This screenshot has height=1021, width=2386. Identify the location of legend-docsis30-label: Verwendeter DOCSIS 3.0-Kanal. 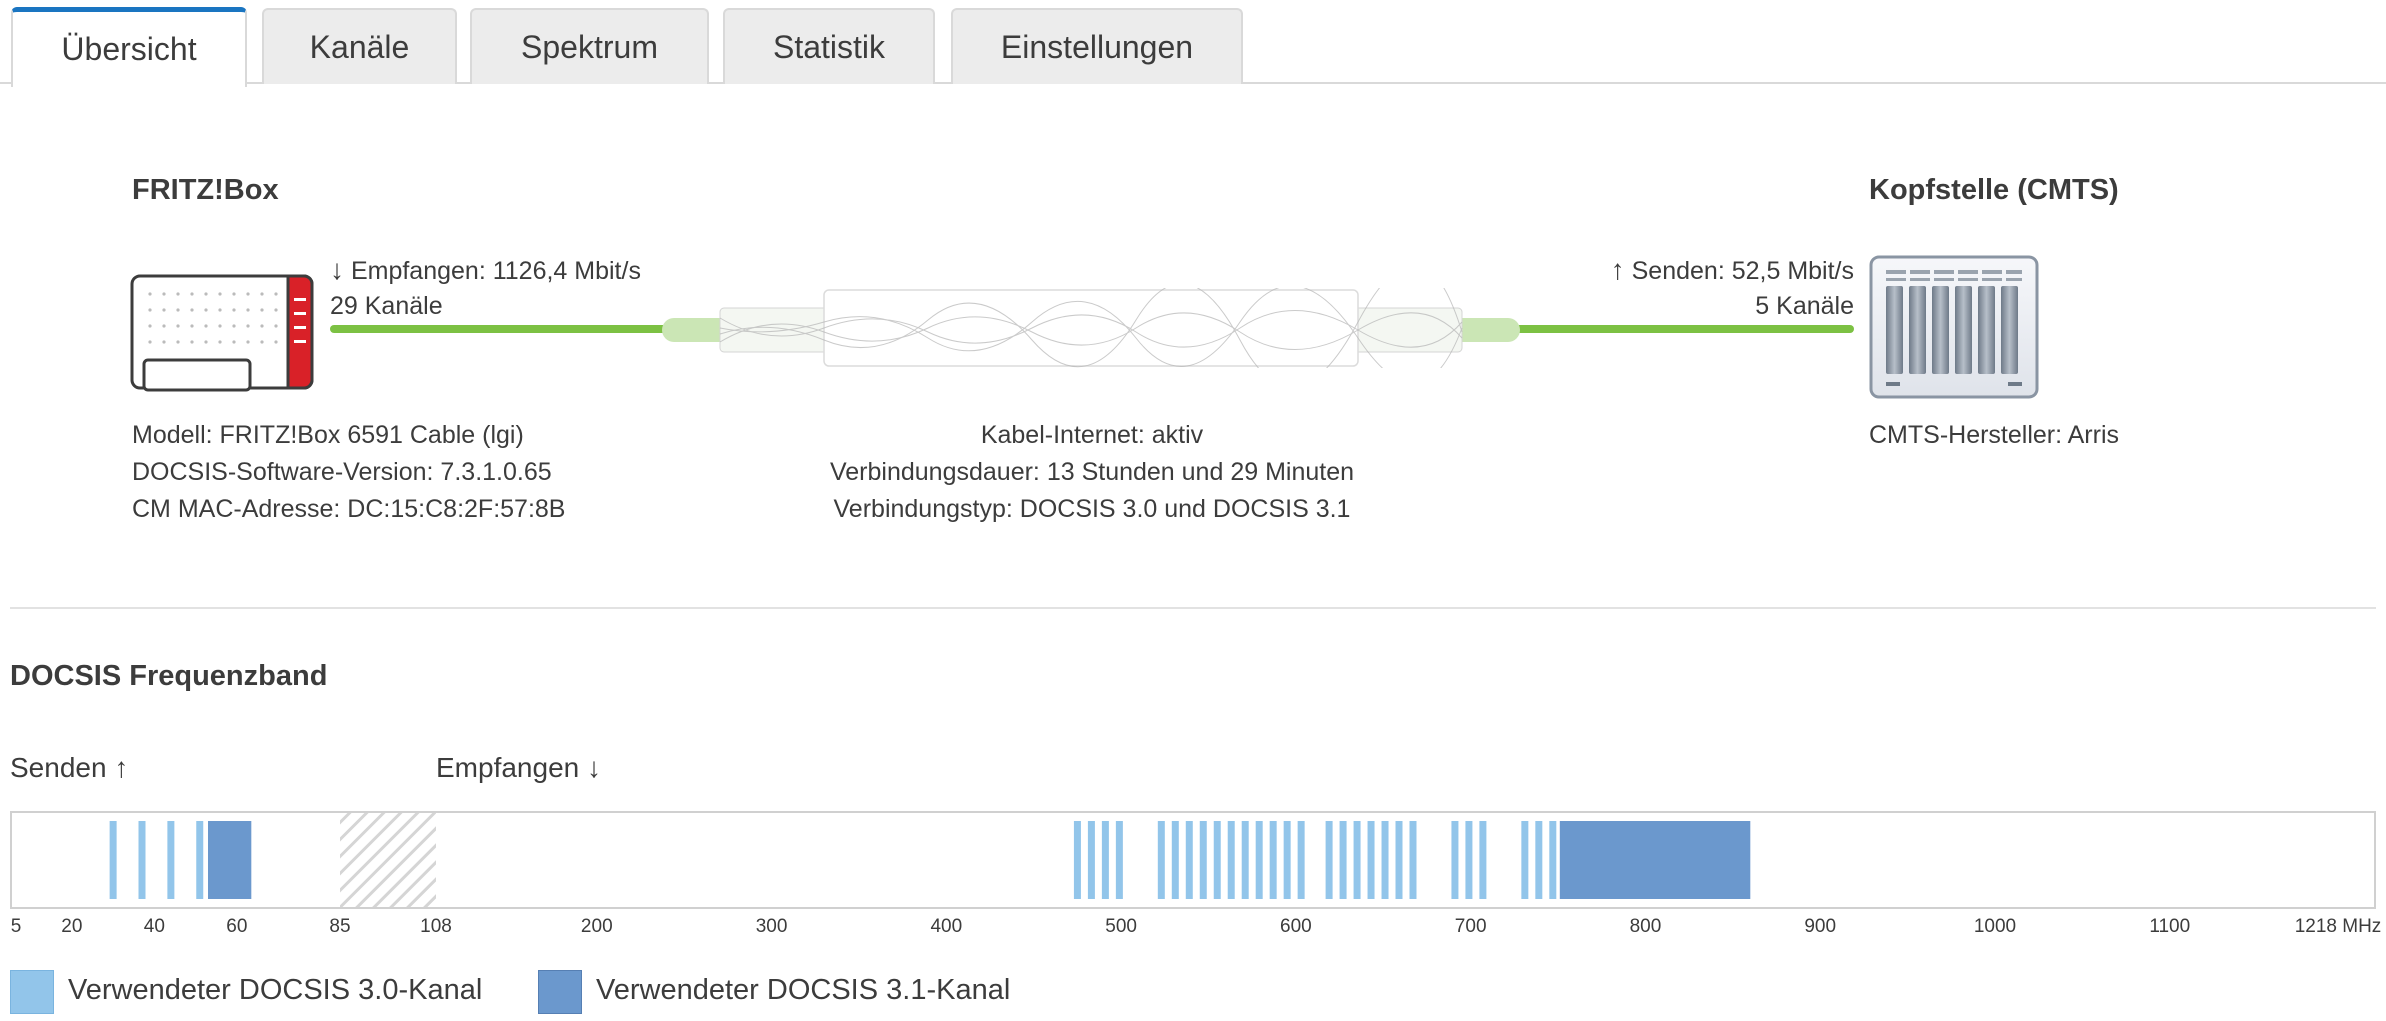
(275, 990).